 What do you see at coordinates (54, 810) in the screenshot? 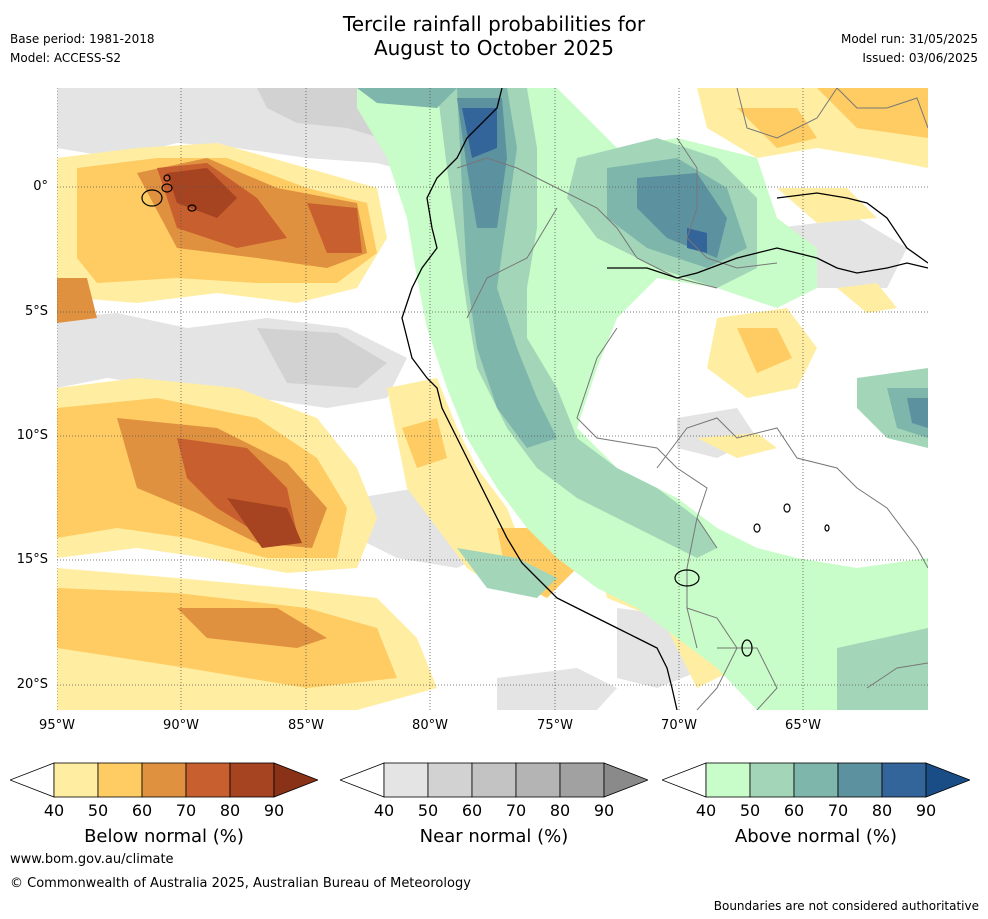
I see `tick-below-40: 40` at bounding box center [54, 810].